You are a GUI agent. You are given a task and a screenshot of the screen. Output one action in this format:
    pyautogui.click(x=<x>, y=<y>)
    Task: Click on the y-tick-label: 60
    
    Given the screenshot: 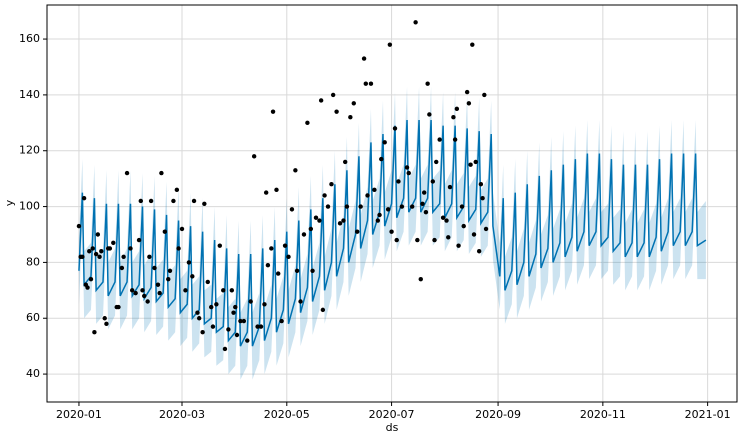 What is the action you would take?
    pyautogui.click(x=33, y=317)
    